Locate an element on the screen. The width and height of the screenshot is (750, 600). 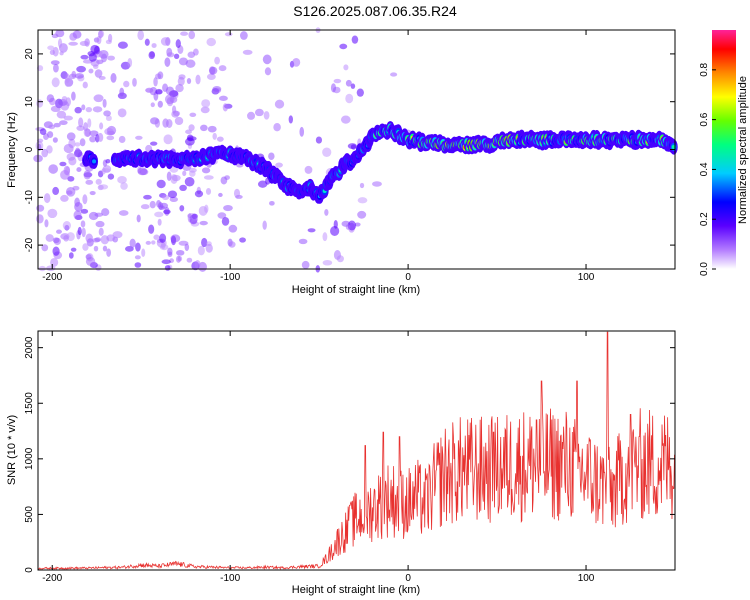
figure-title: S126.2025.087.06.35.R24 is located at coordinates (375, 11).